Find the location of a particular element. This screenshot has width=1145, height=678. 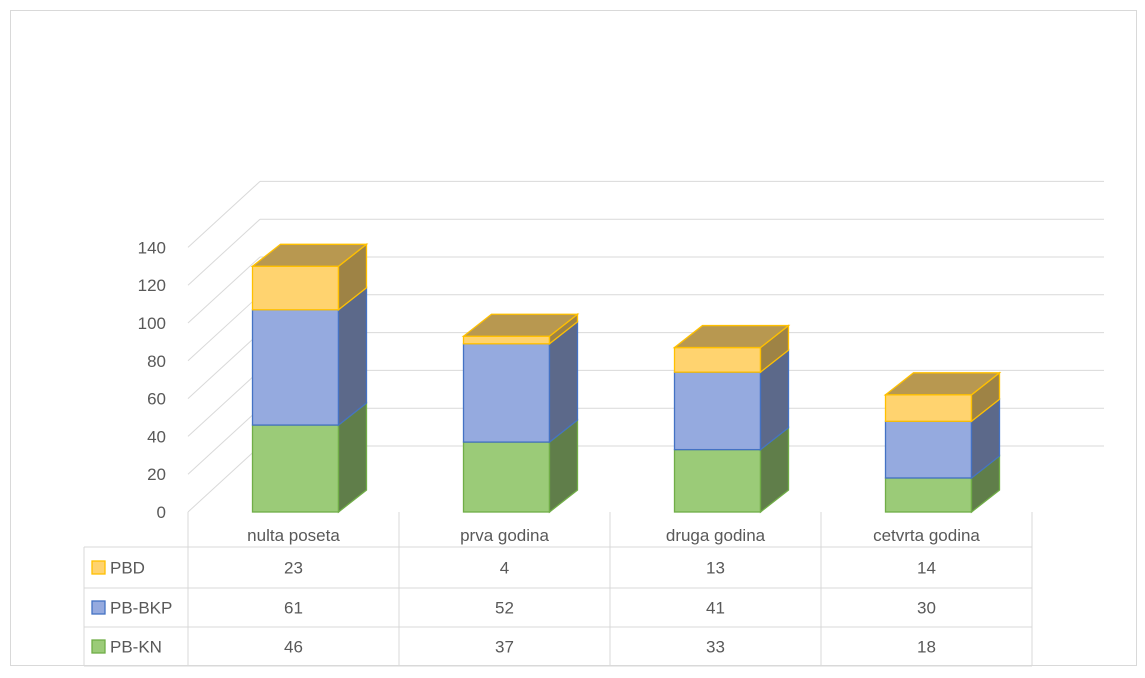

x-category-label: prva godina is located at coordinates (504, 535).